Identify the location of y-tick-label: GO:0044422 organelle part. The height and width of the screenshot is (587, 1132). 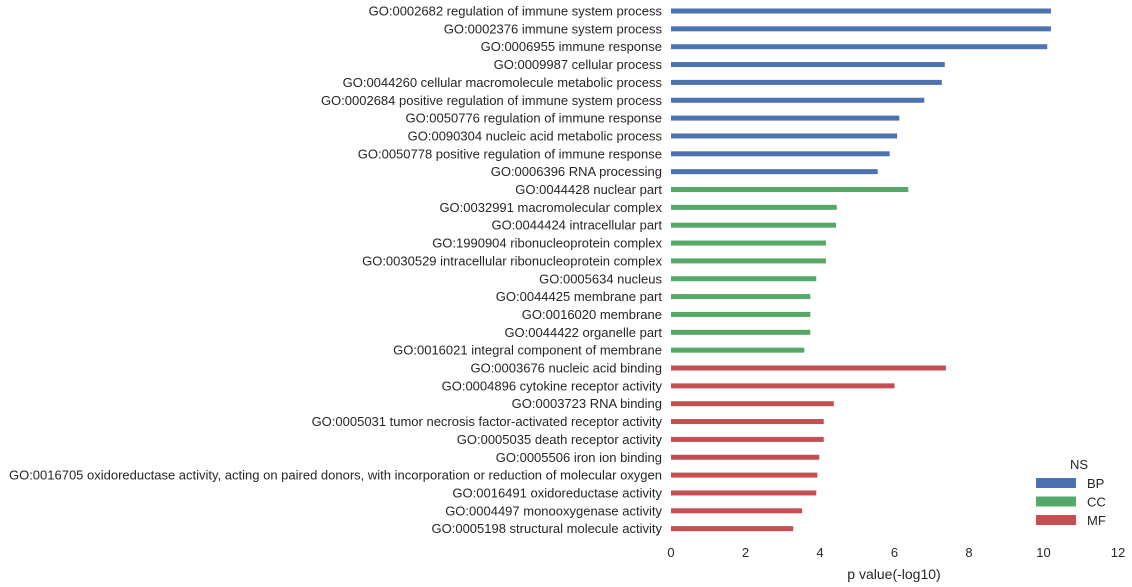
(583, 332).